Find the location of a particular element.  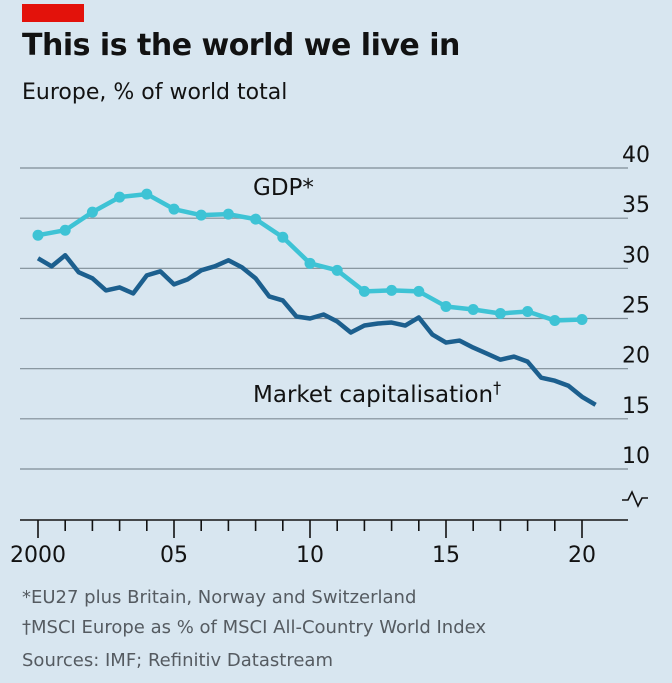

y-tick-label-20: 20 is located at coordinates (636, 356).